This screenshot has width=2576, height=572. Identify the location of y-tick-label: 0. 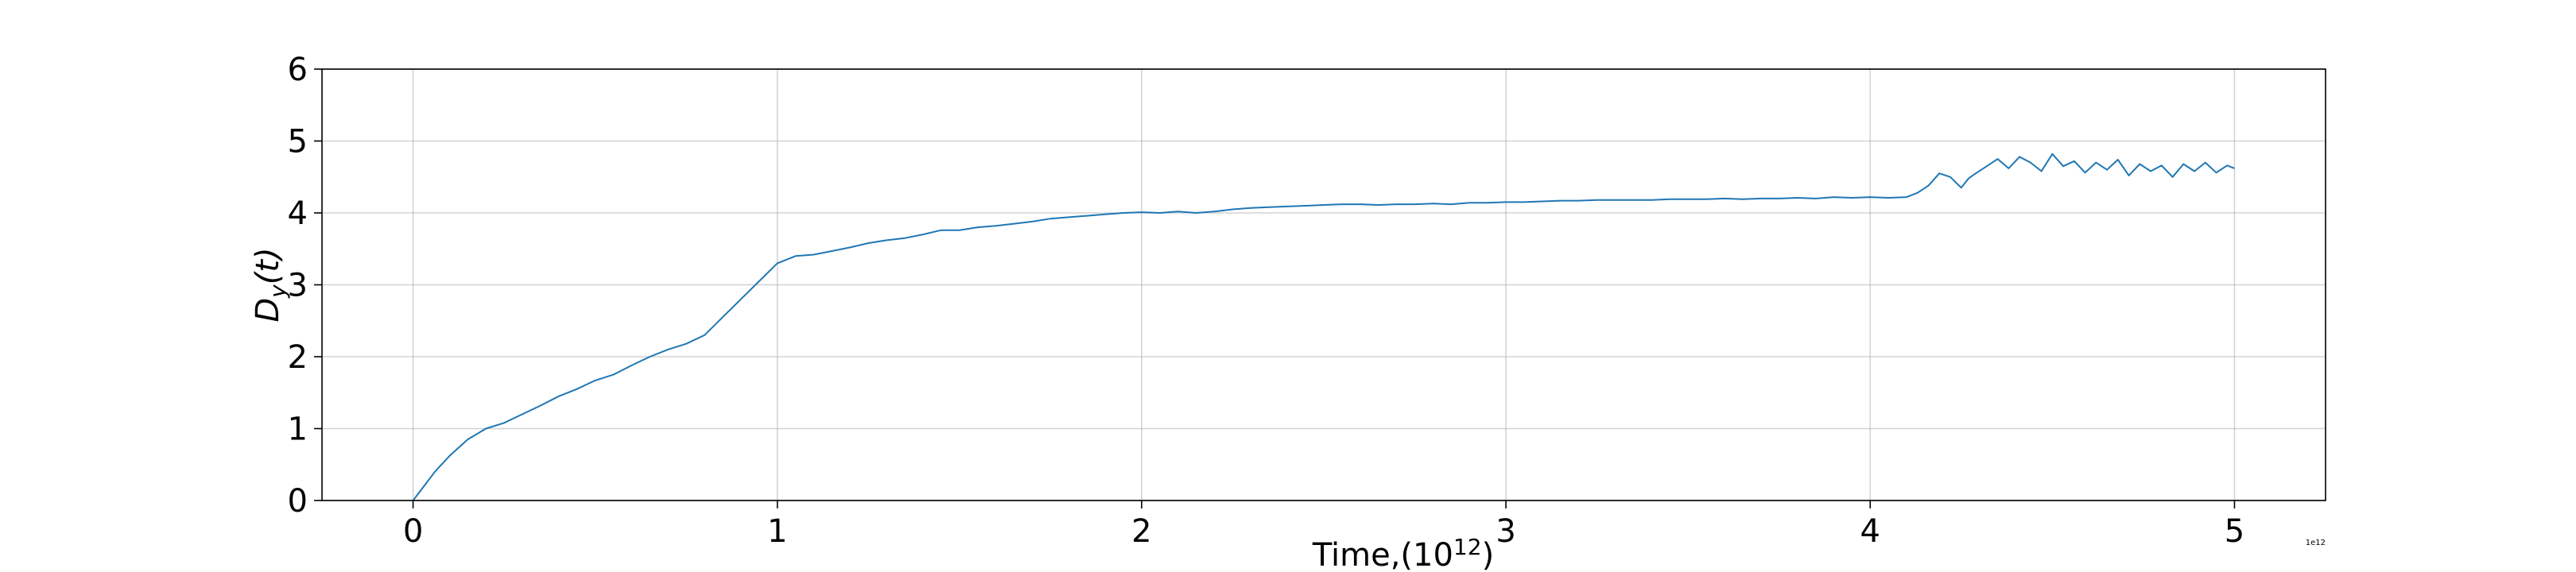
(298, 501).